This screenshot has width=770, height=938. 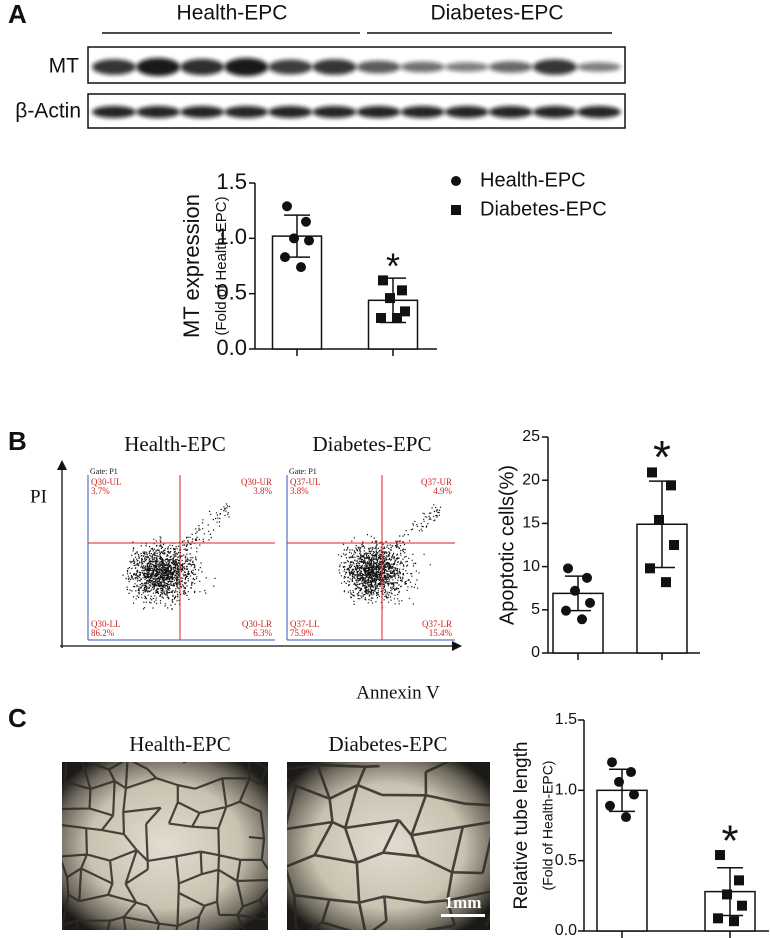 What do you see at coordinates (442, 491) in the screenshot?
I see `quadrant-percent: 4.9%` at bounding box center [442, 491].